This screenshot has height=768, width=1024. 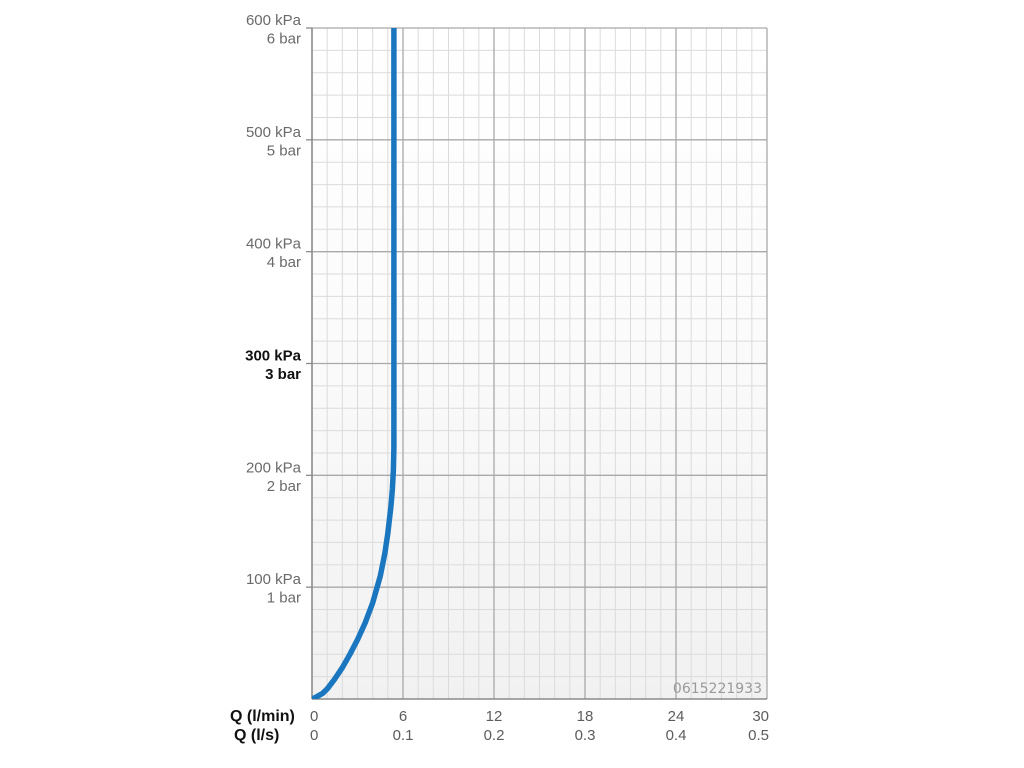 I want to click on x-tick-label-lmin: 30, so click(x=760, y=716).